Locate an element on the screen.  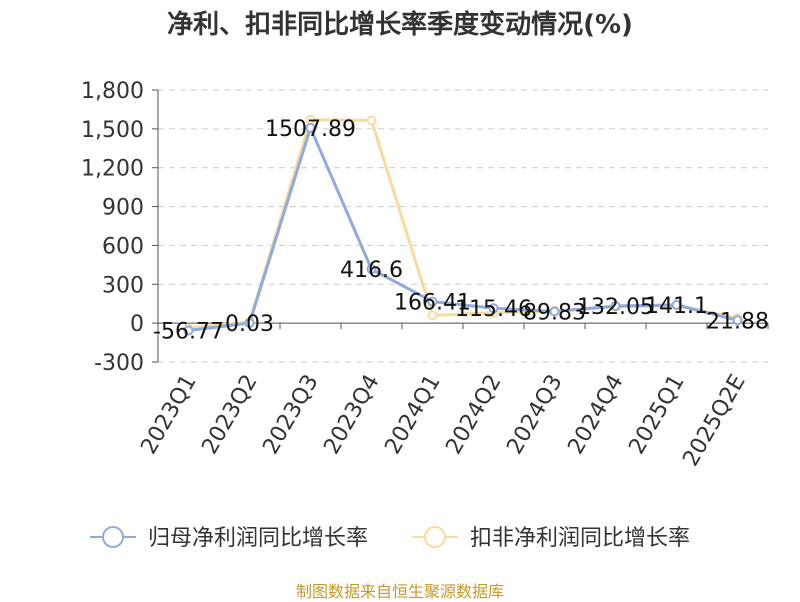
x-tick-label: 2025Q1 is located at coordinates (656, 415).